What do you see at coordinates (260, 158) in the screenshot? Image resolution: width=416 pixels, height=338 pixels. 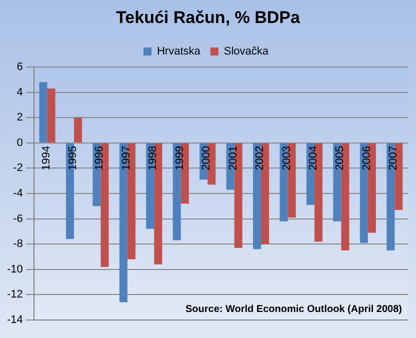 I see `x-tick-label: 2002` at bounding box center [260, 158].